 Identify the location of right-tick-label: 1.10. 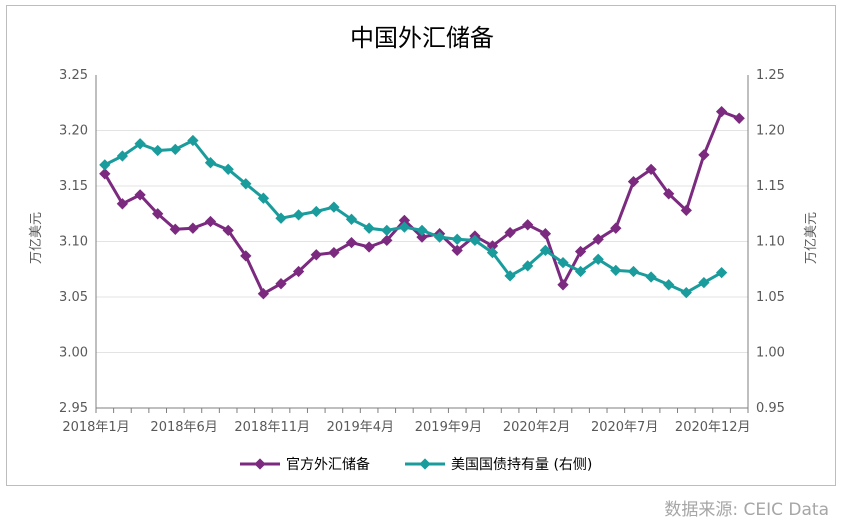
(770, 242).